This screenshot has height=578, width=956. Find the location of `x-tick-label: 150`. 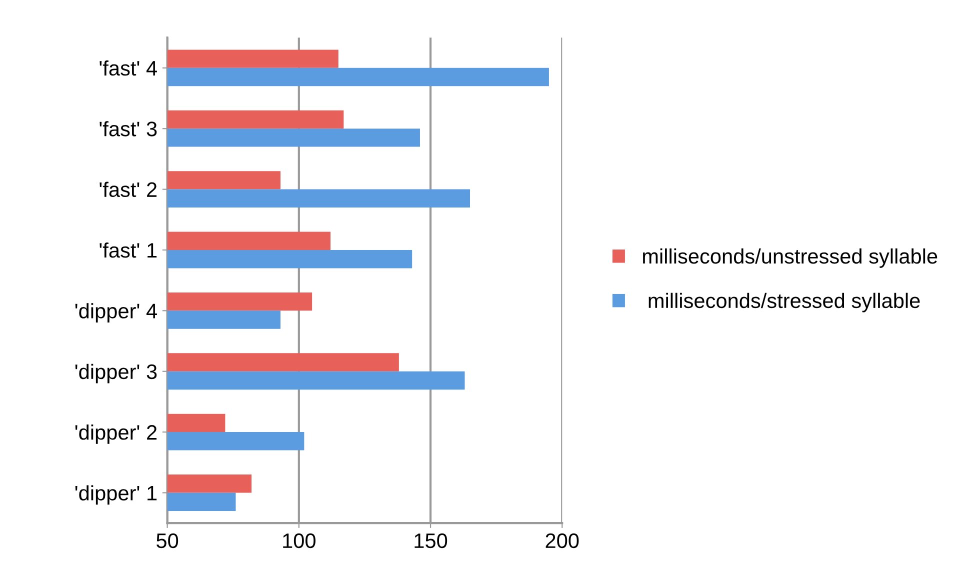

x-tick-label: 150 is located at coordinates (431, 540).